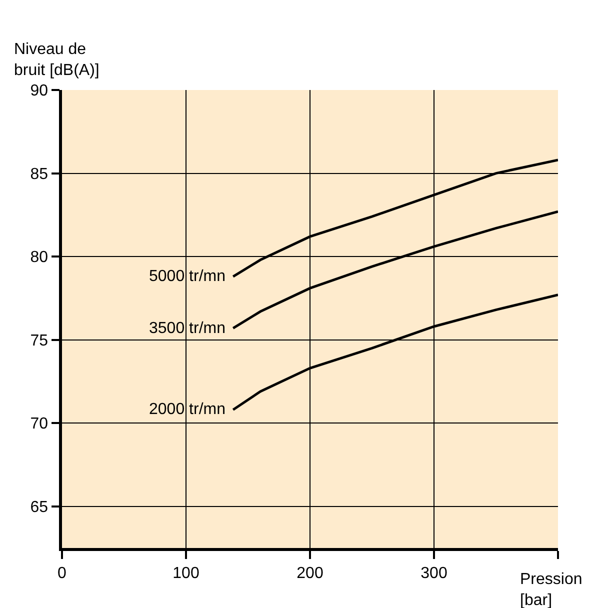 The image size is (610, 608). Describe the element at coordinates (57, 60) in the screenshot. I see `y-axis-title: Niveau de bruit [dB(A)]` at that location.